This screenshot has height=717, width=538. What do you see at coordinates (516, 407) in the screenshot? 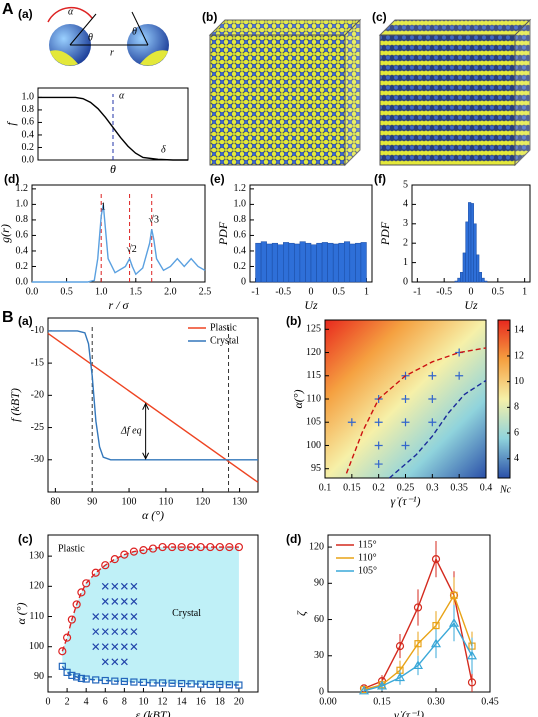
I see `colorbar-tick-label: 8` at bounding box center [516, 407].